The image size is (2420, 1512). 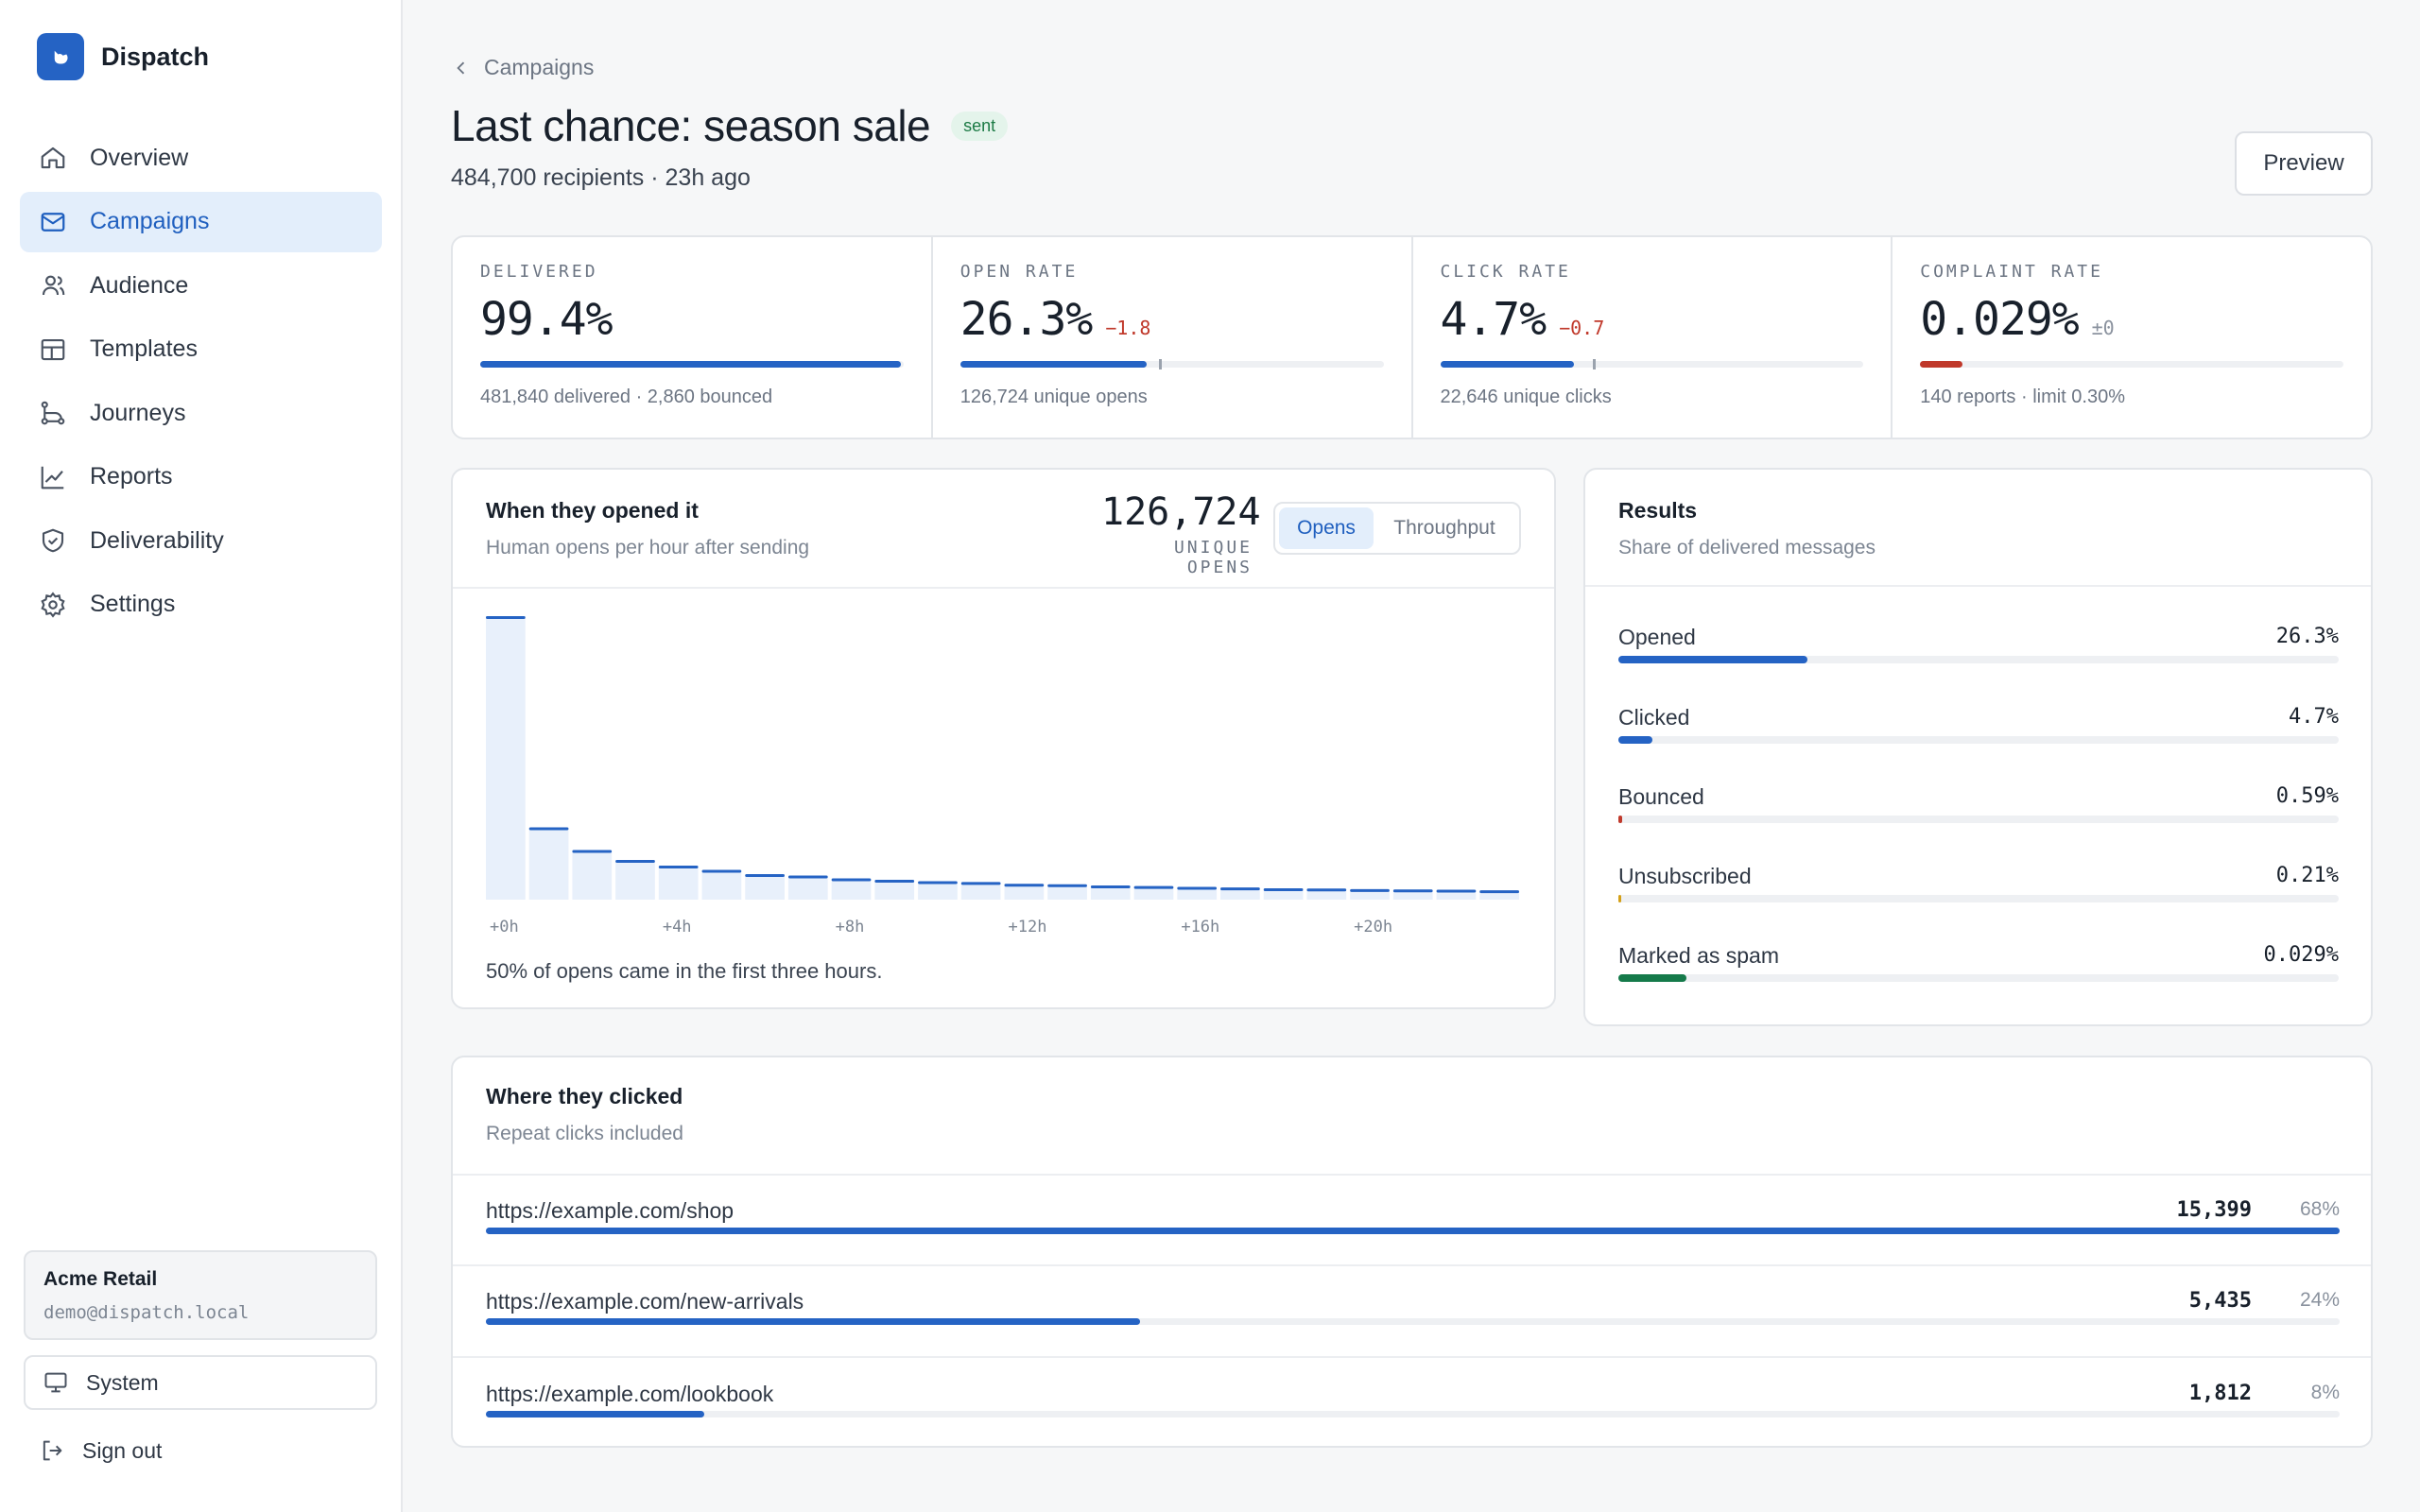 I want to click on sidebar-item-settings: Settings, so click(x=201, y=605).